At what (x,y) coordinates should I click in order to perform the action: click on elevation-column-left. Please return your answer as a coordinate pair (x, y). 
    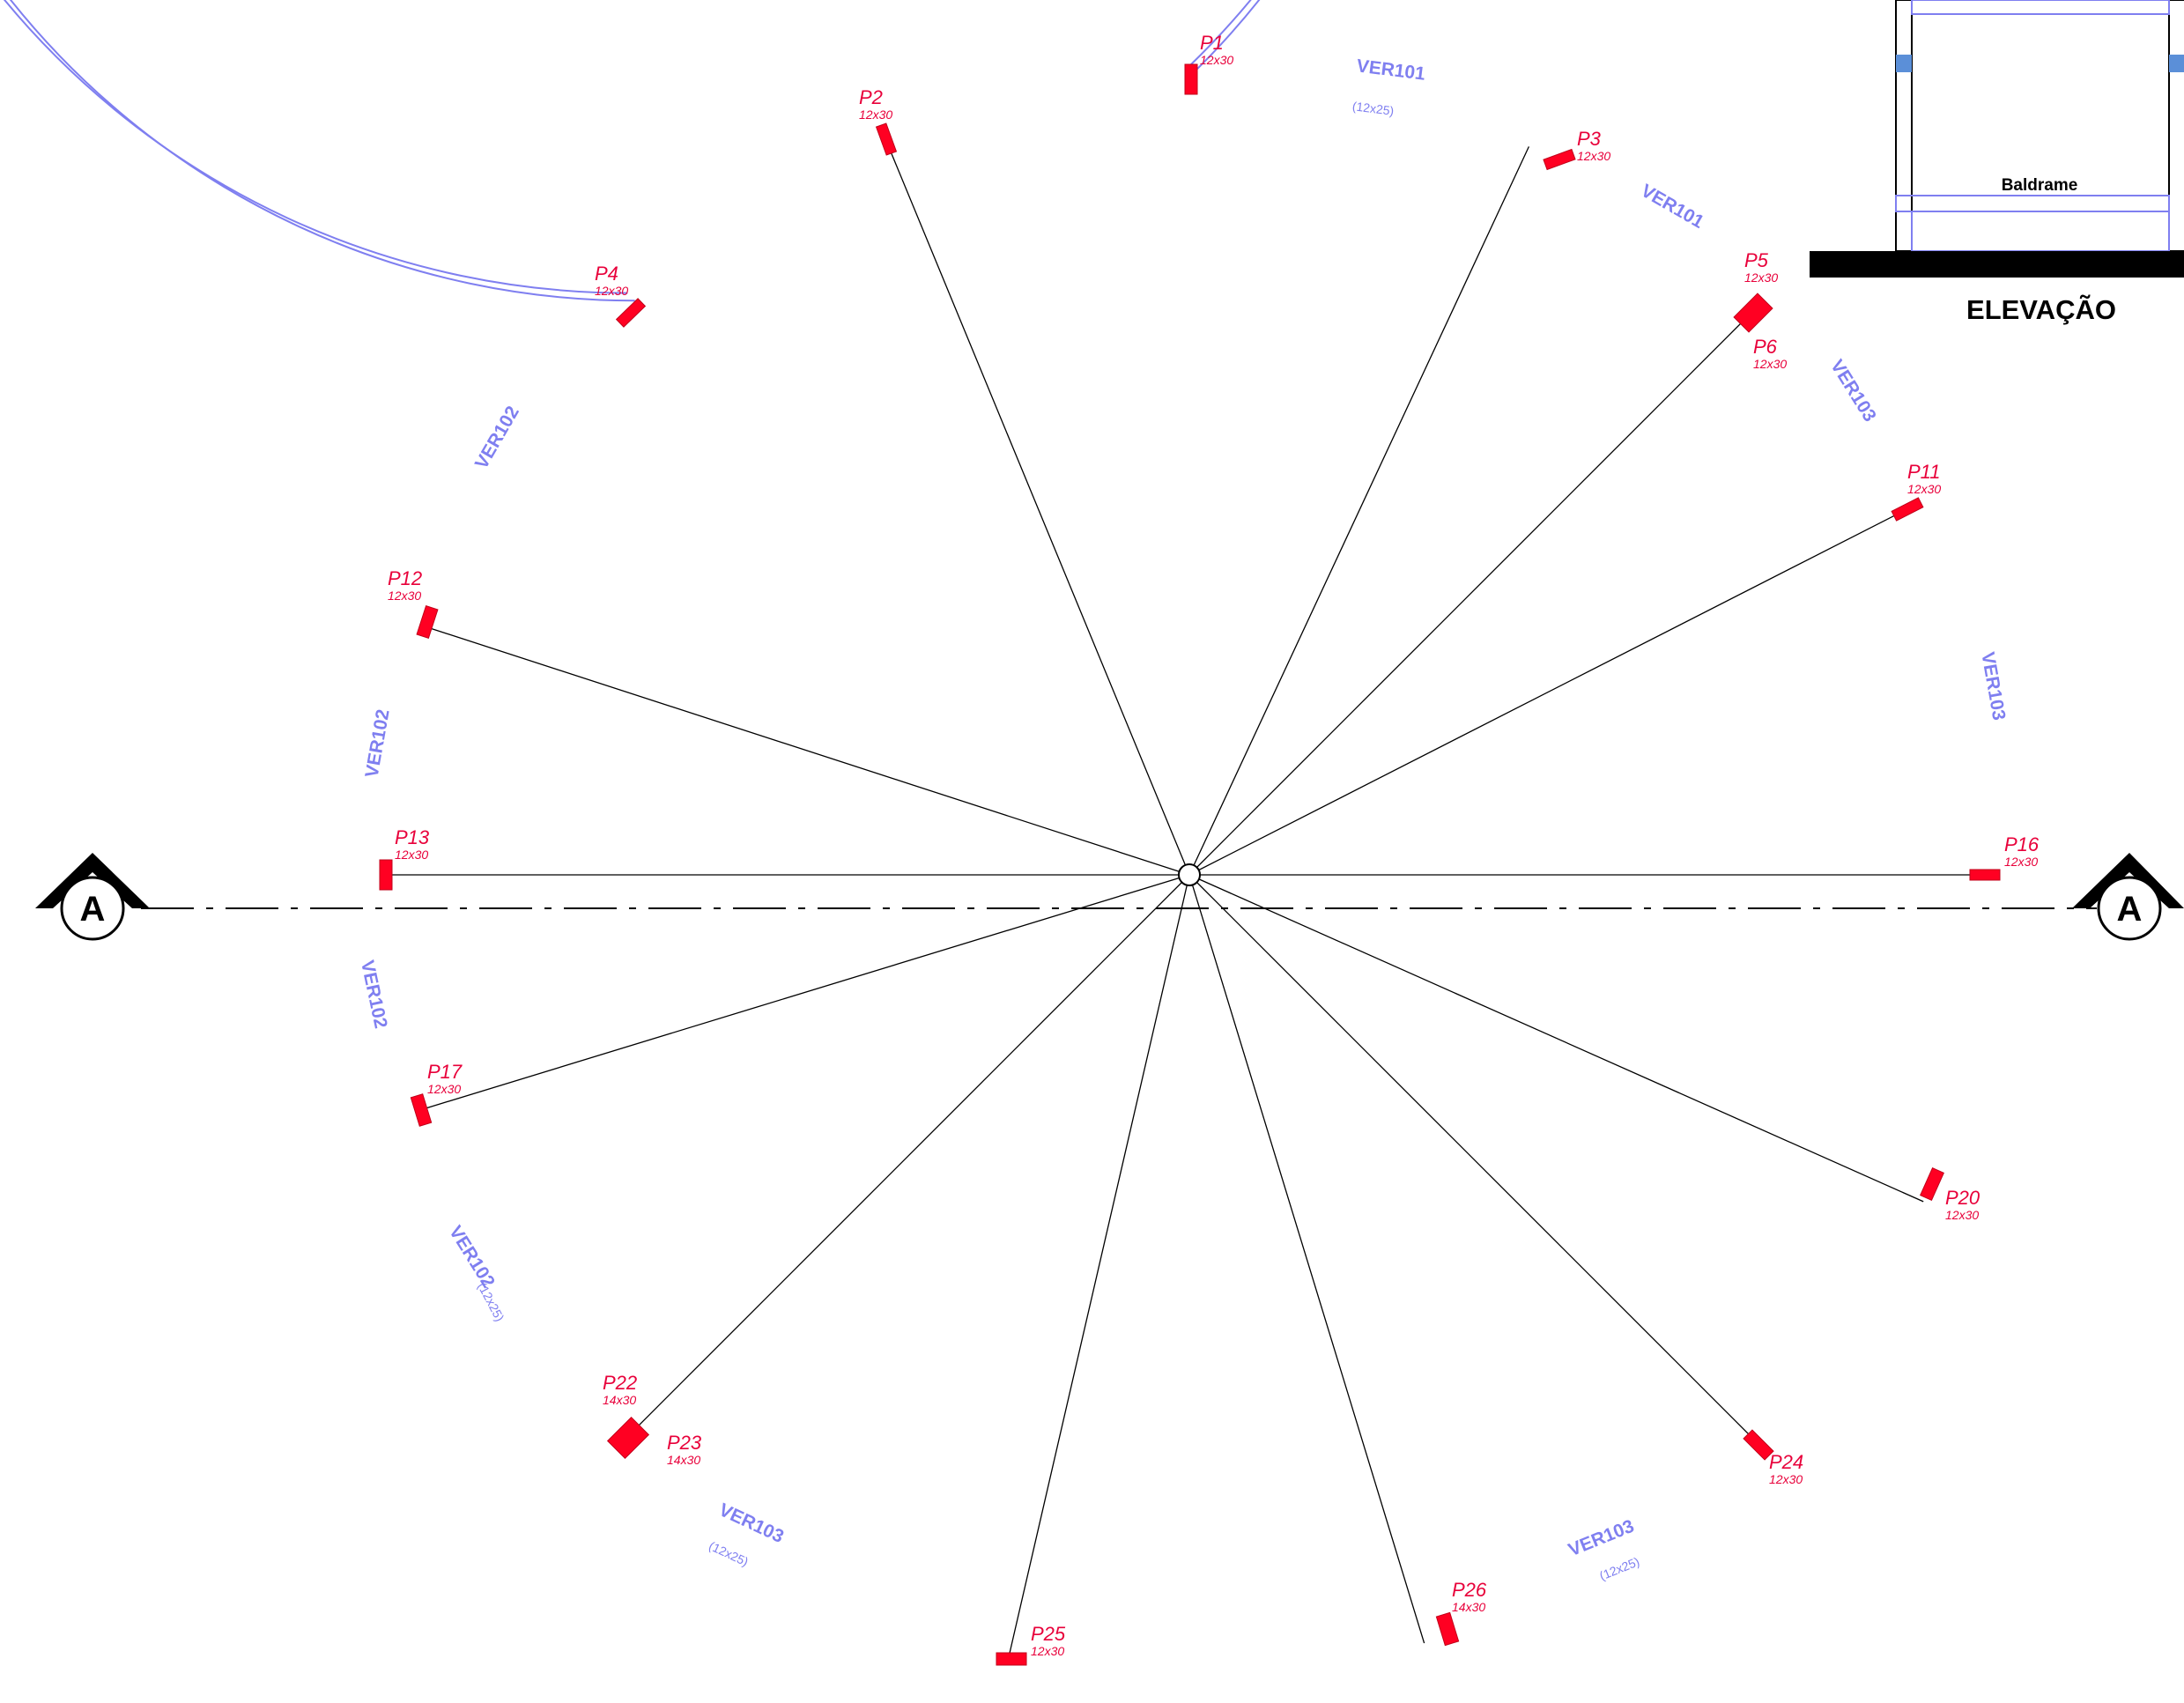
    Looking at the image, I should click on (1904, 126).